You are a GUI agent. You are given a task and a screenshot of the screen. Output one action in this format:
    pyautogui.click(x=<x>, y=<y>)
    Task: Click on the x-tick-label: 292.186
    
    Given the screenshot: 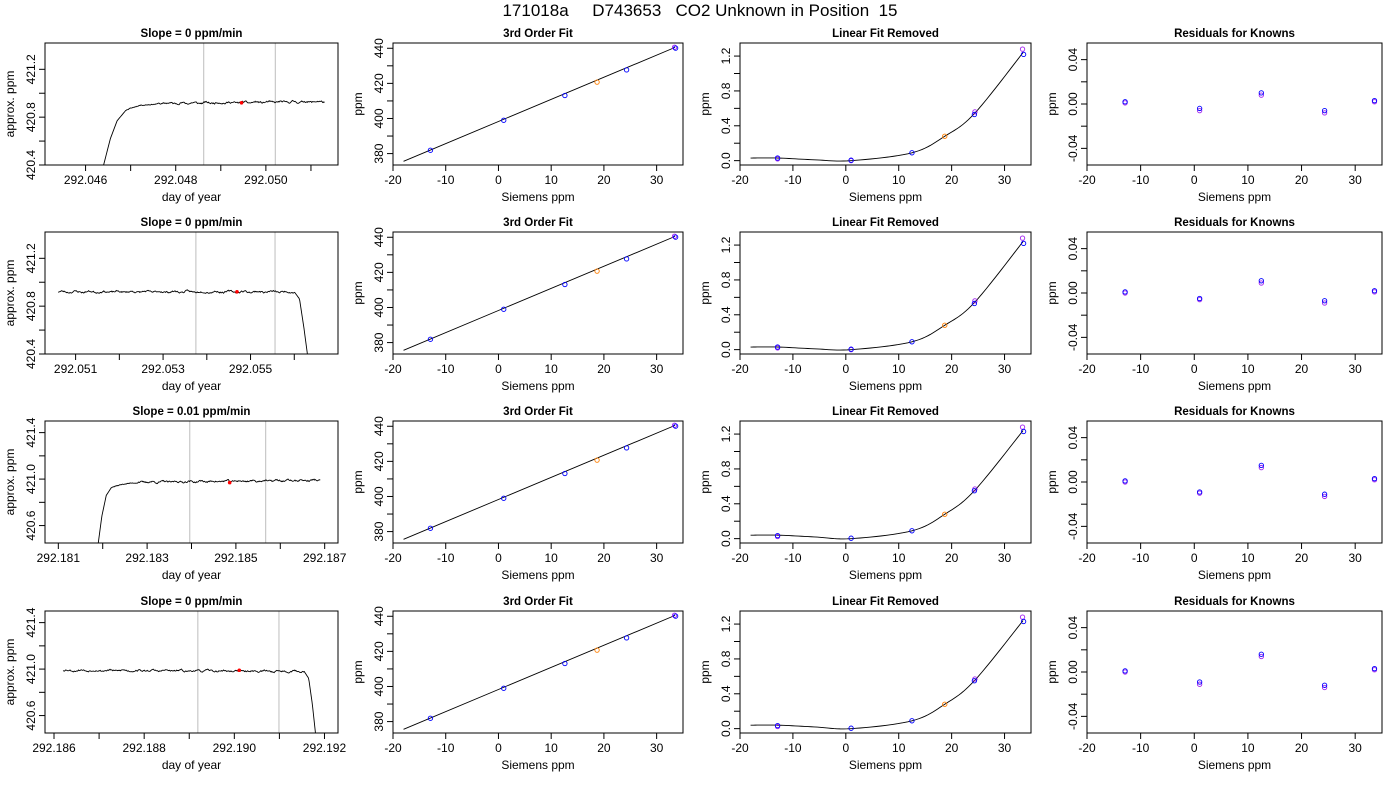 What is the action you would take?
    pyautogui.click(x=54, y=748)
    